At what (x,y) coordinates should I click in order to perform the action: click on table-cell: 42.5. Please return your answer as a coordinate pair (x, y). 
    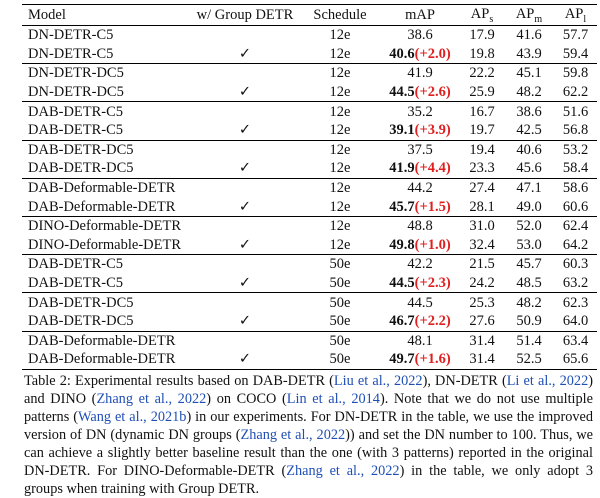
    Looking at the image, I should click on (529, 130).